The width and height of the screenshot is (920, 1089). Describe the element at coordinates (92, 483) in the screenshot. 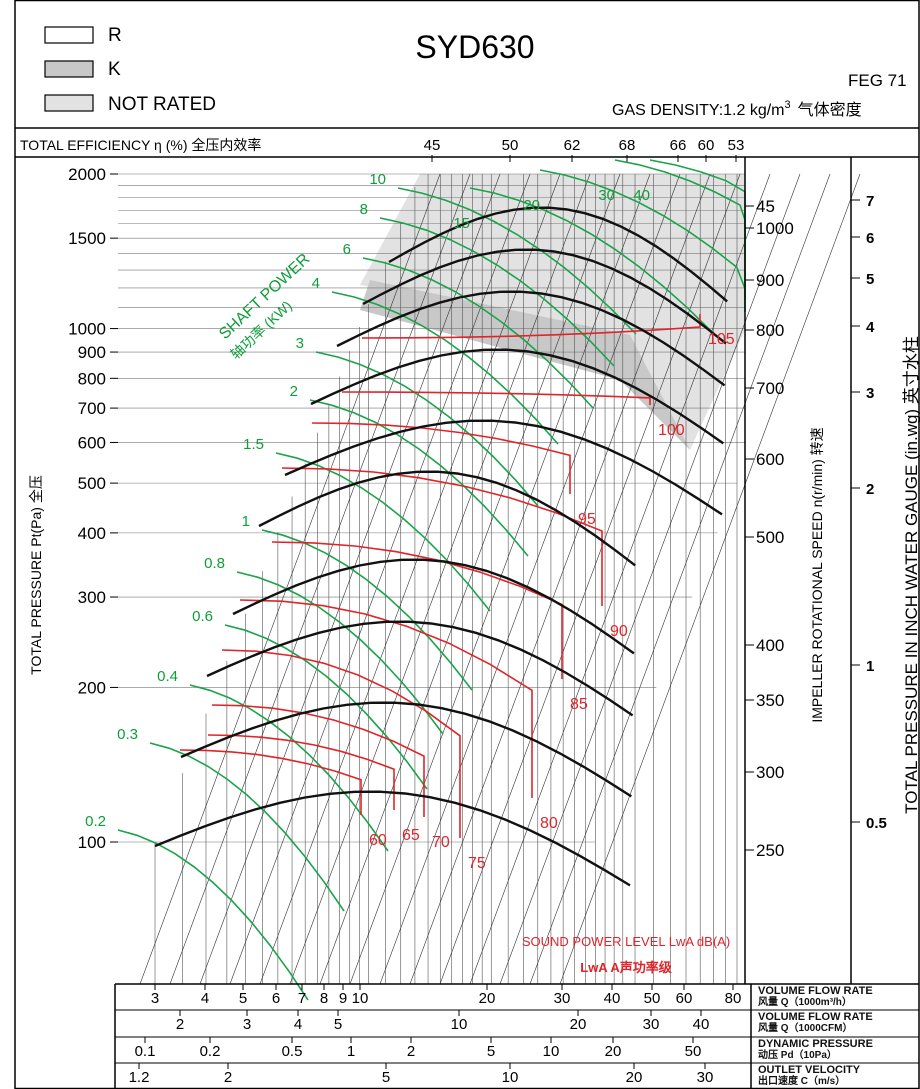

I see `y-tick-label: 500` at that location.